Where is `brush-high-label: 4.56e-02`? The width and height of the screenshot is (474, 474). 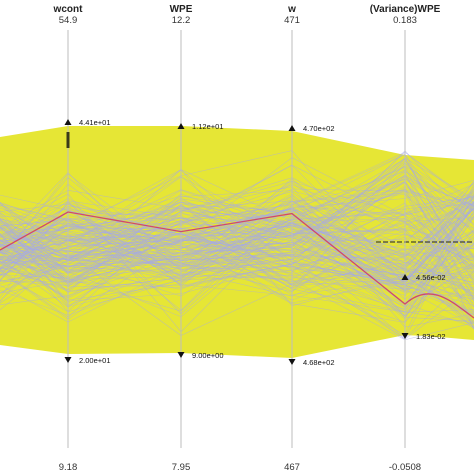 brush-high-label: 4.56e-02 is located at coordinates (431, 277).